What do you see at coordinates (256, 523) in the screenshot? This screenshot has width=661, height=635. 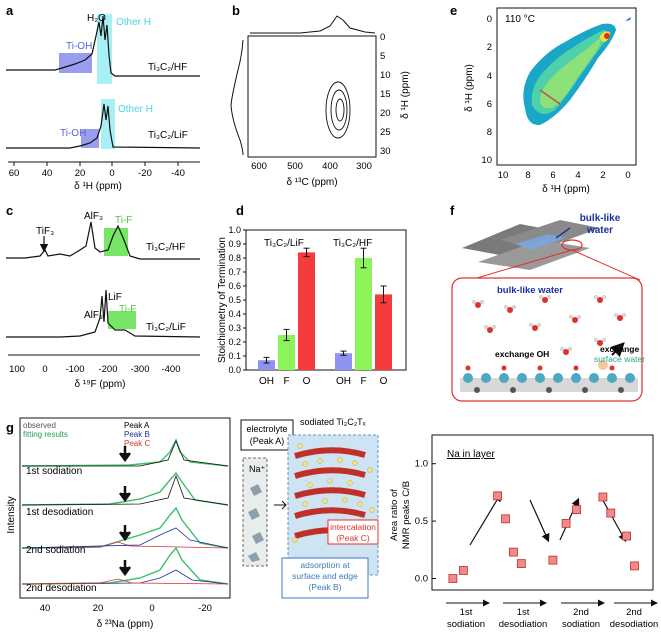 I see `solvent-molecules` at bounding box center [256, 523].